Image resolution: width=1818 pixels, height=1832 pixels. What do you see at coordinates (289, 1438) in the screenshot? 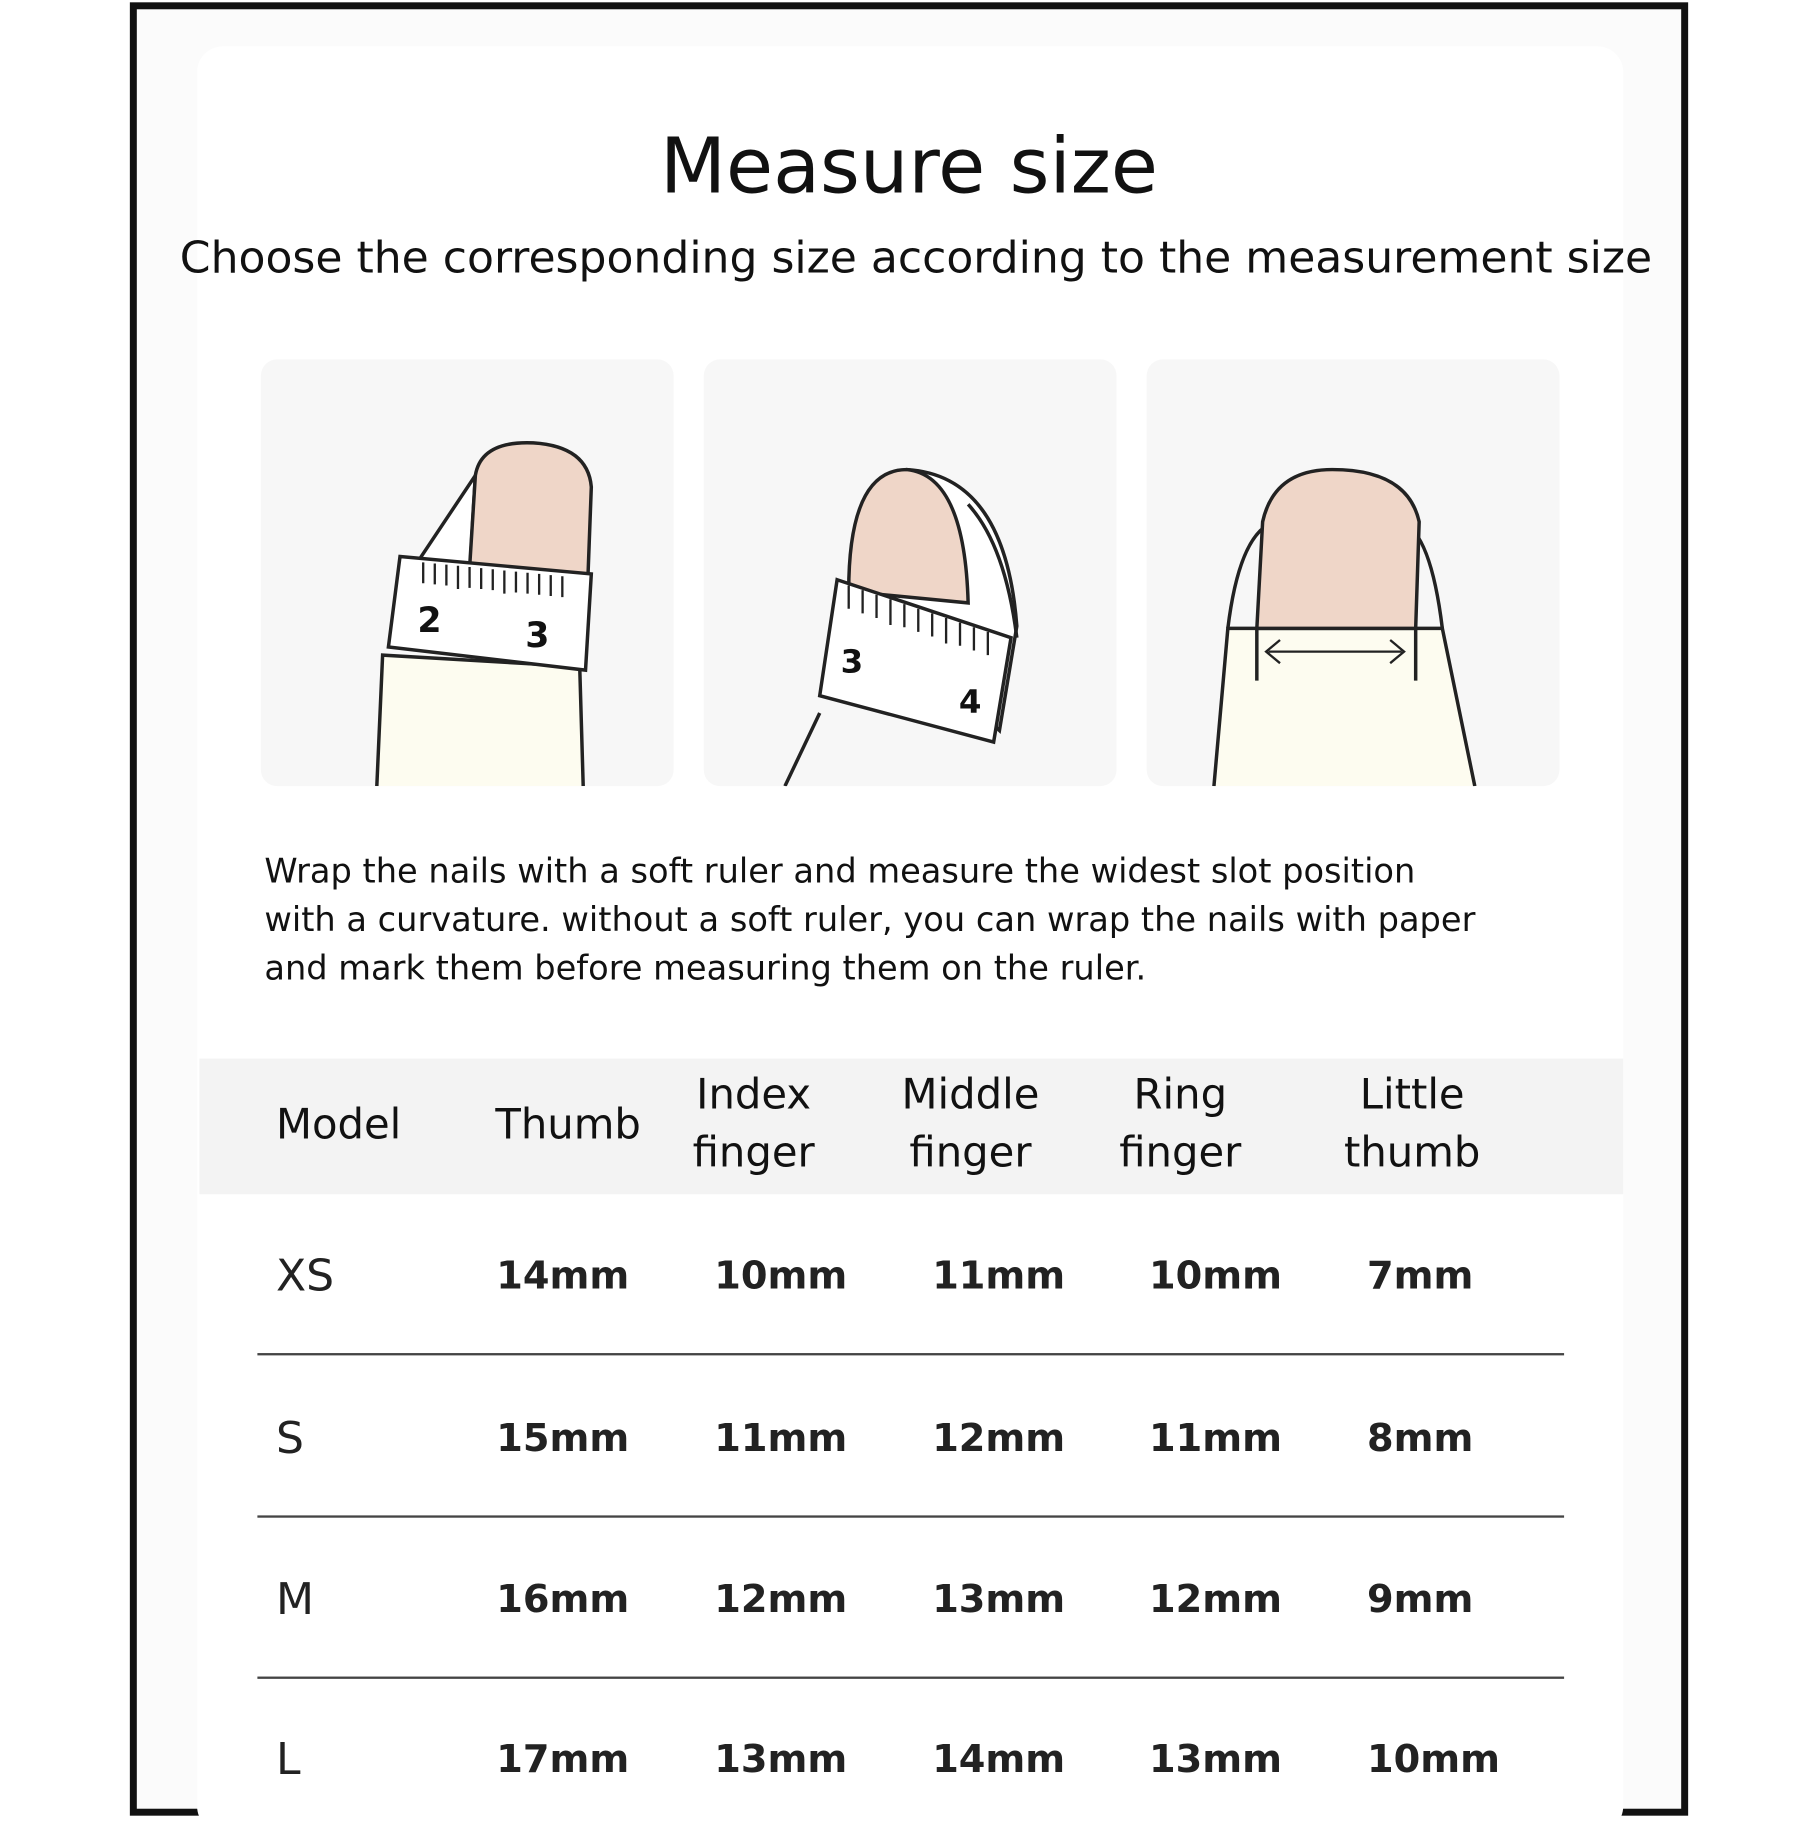
I see `model-cell: S` at bounding box center [289, 1438].